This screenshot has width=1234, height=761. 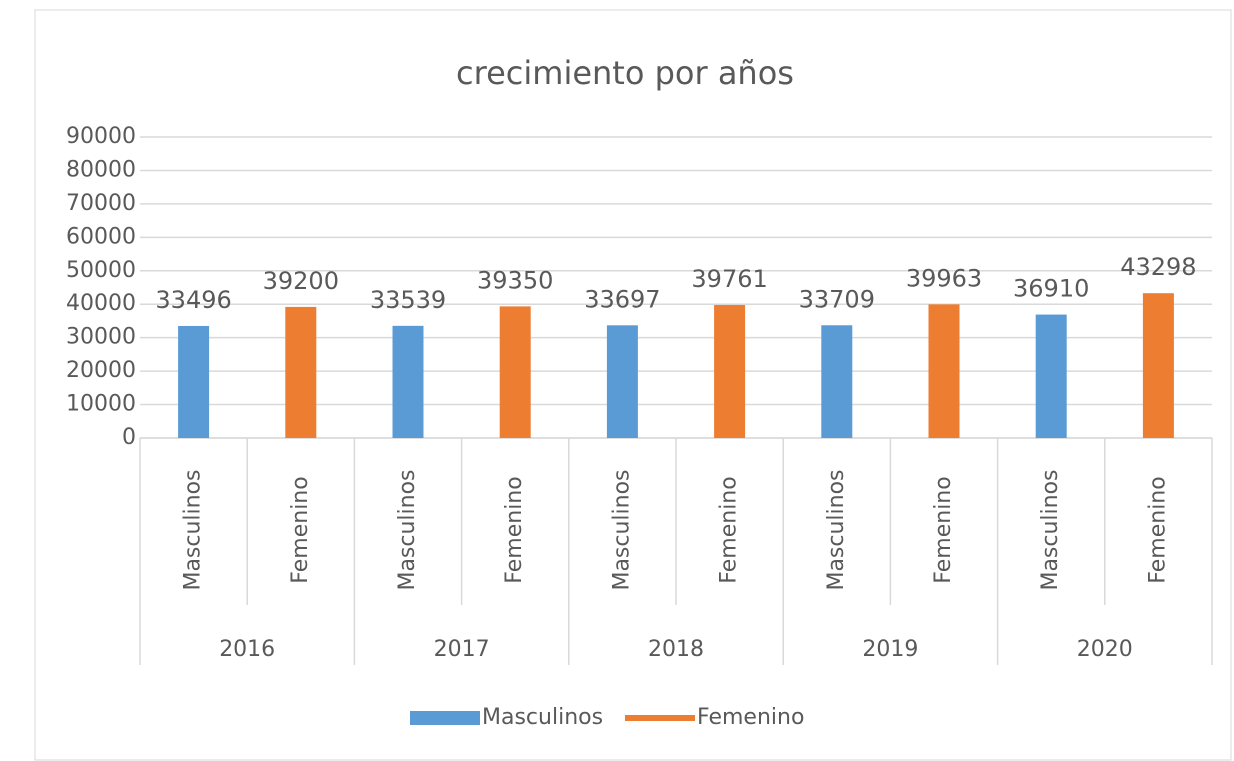 I want to click on data-label: 33709, so click(x=837, y=299).